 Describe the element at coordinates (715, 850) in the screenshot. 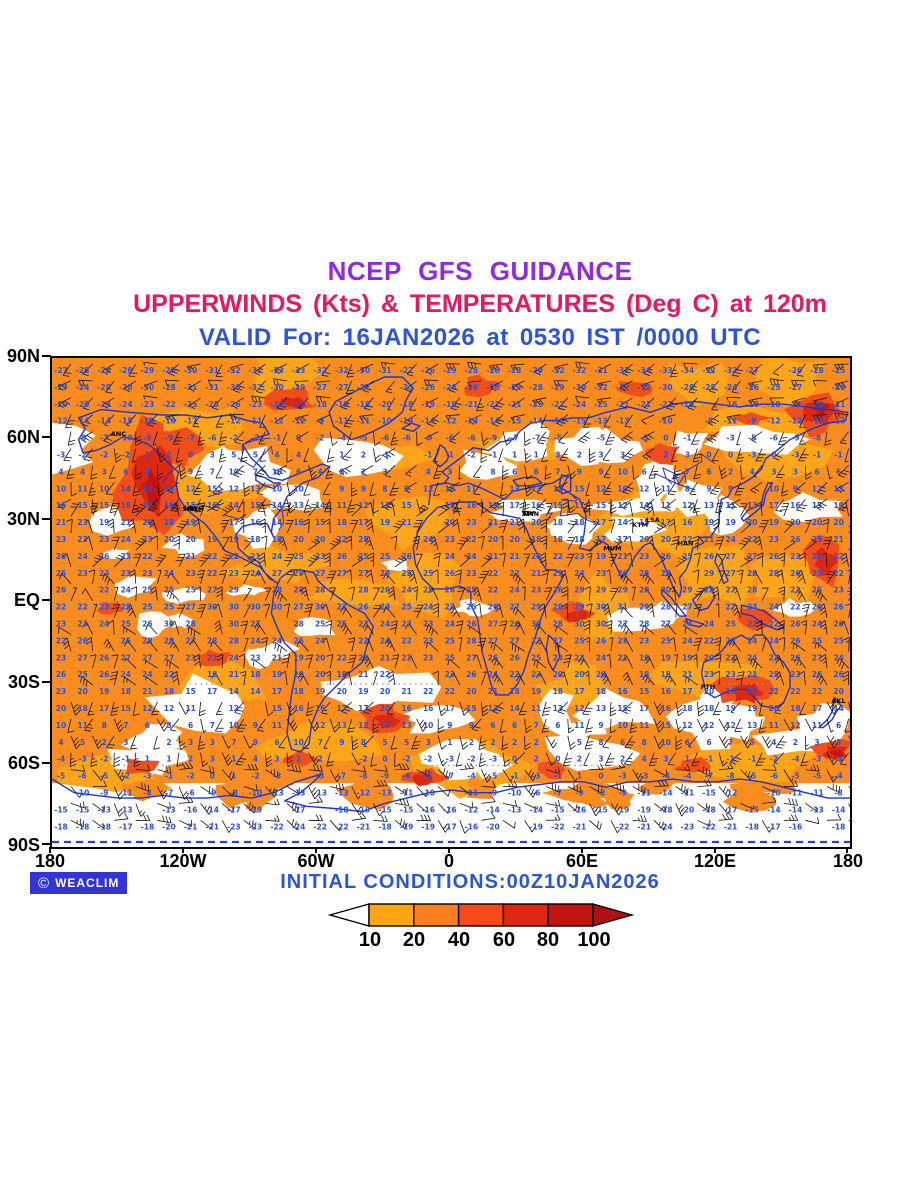

I see `x-tick` at that location.